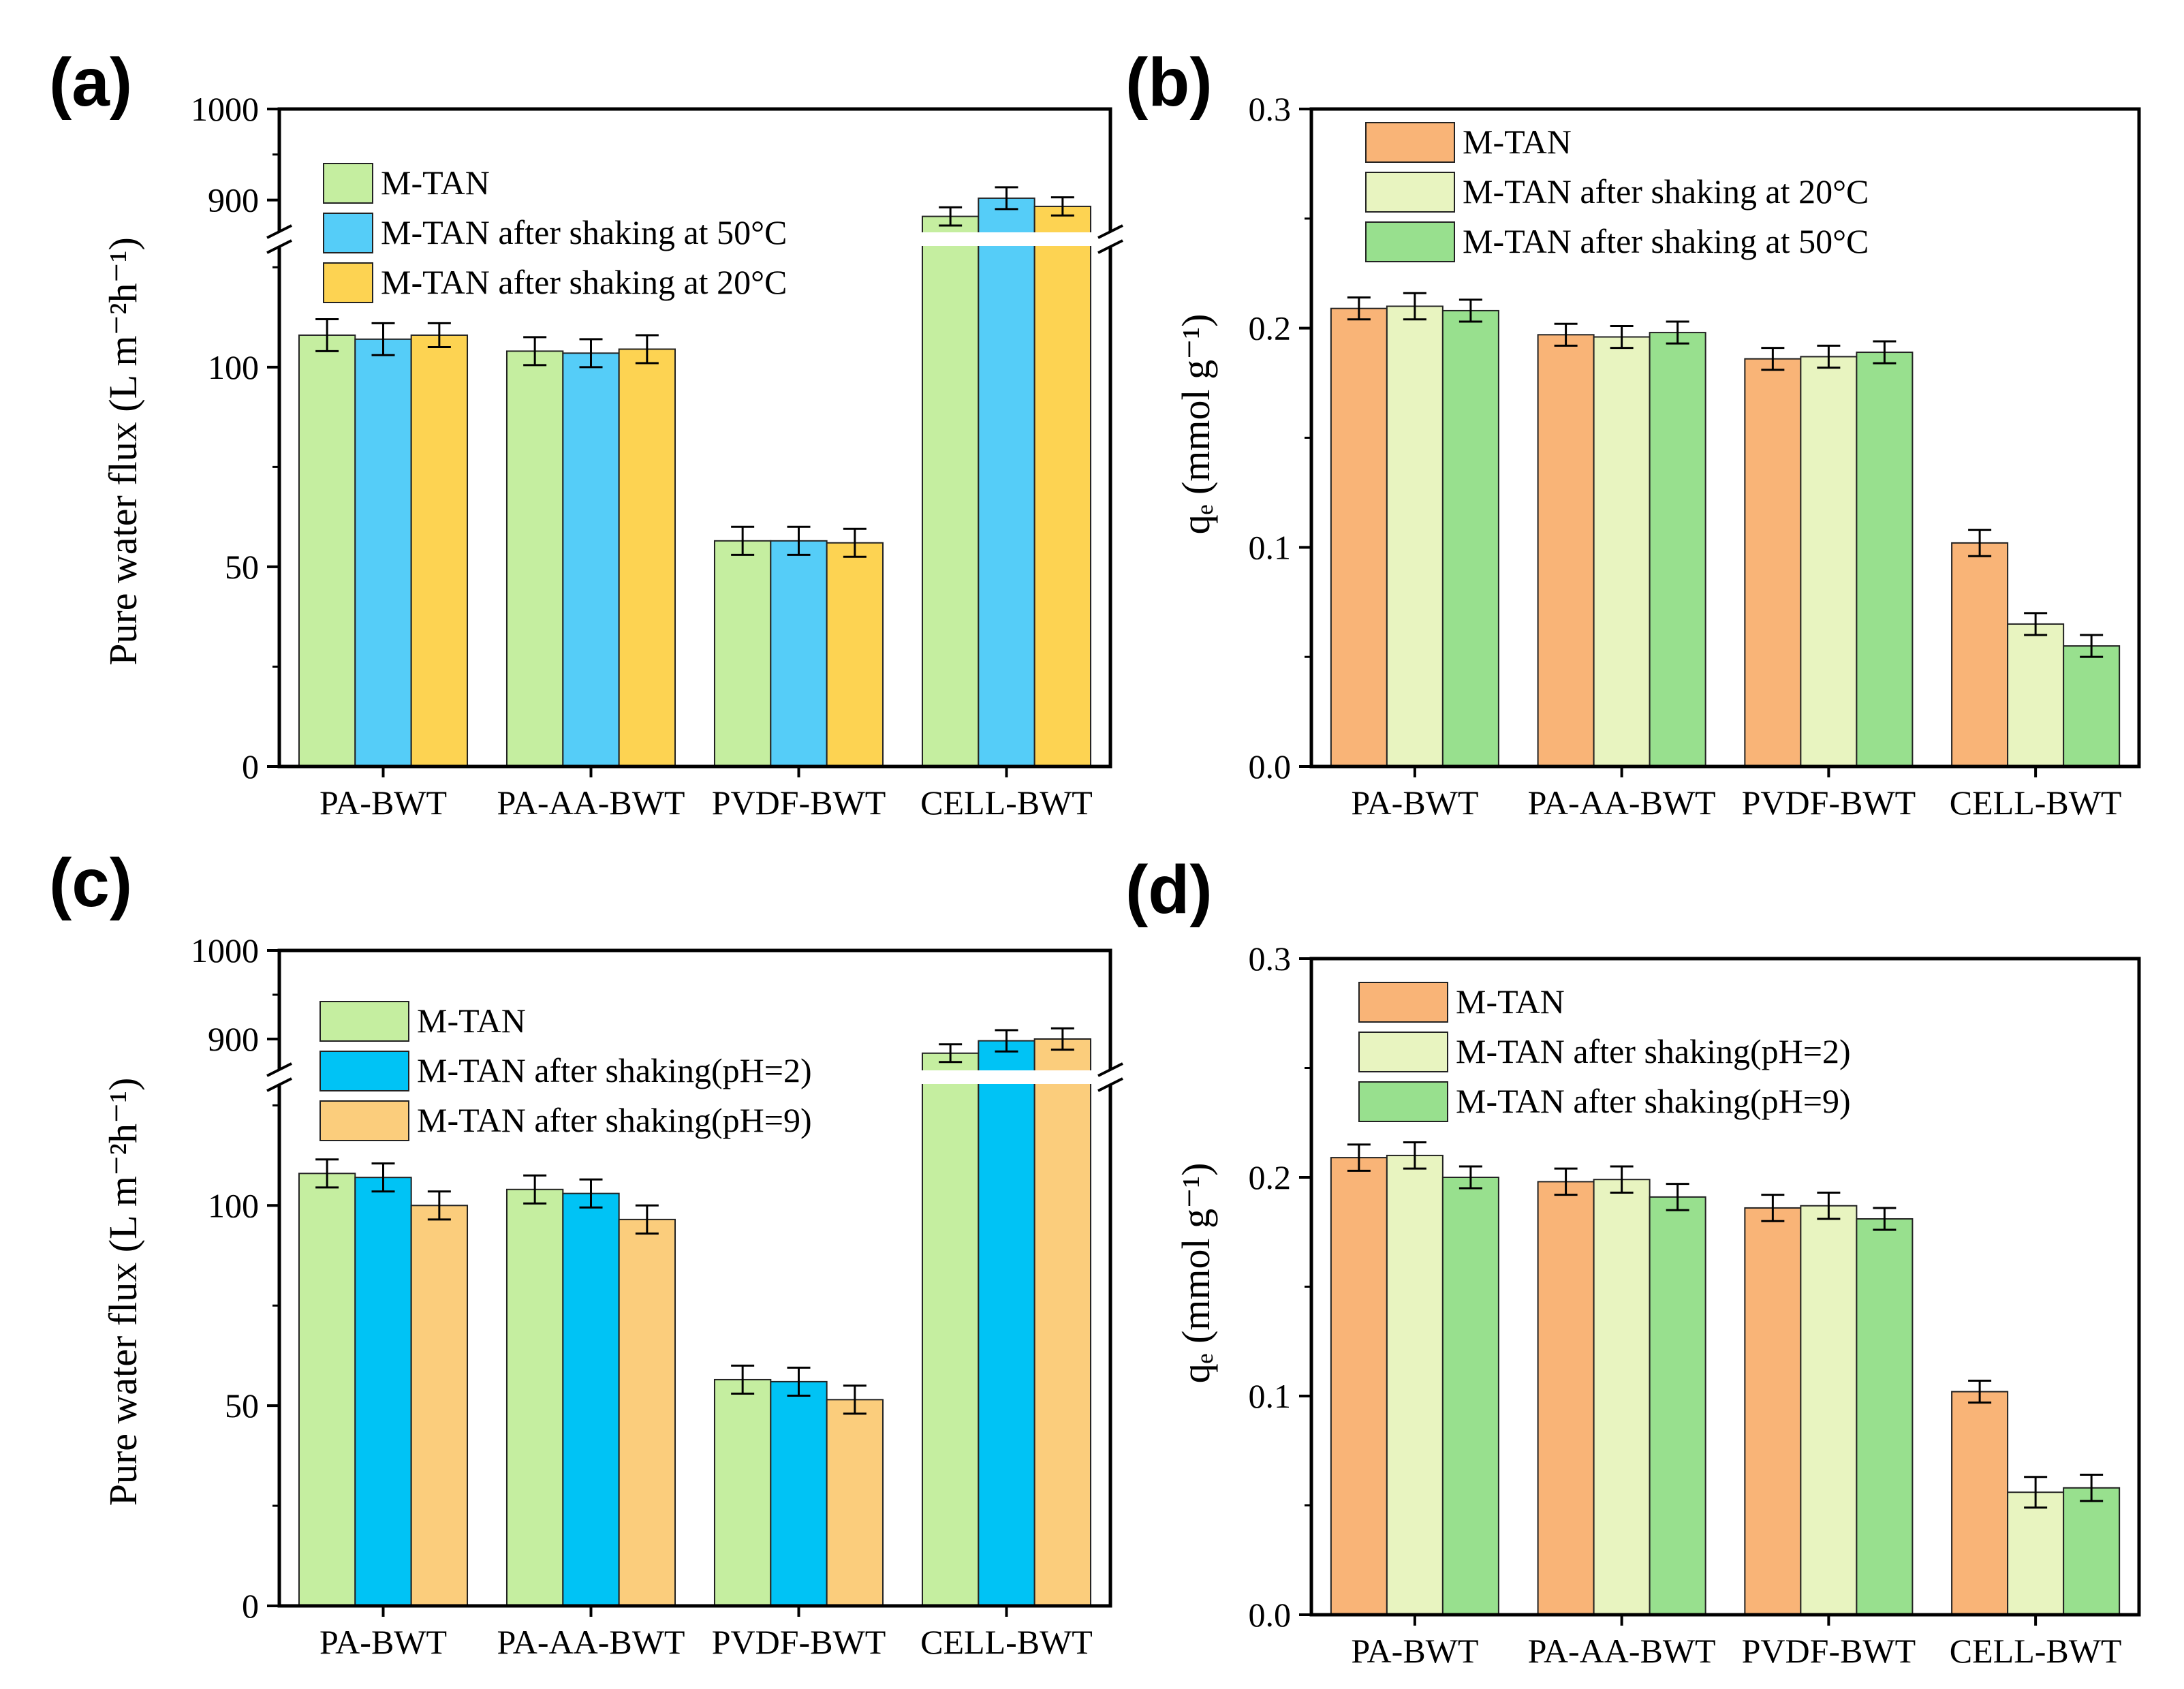 This screenshot has height=1689, width=2184. I want to click on panel-label: (c), so click(90, 883).